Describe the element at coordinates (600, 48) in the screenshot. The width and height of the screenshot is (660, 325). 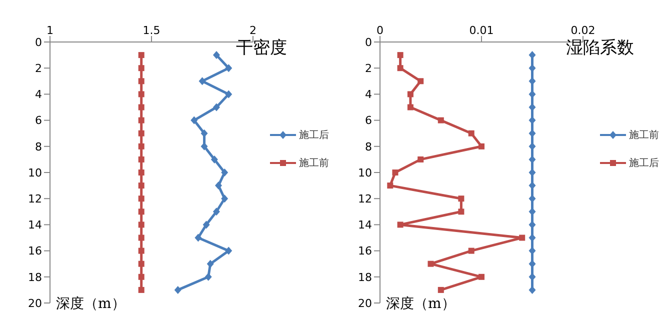
I see `chart-title: 湿陷系数` at that location.